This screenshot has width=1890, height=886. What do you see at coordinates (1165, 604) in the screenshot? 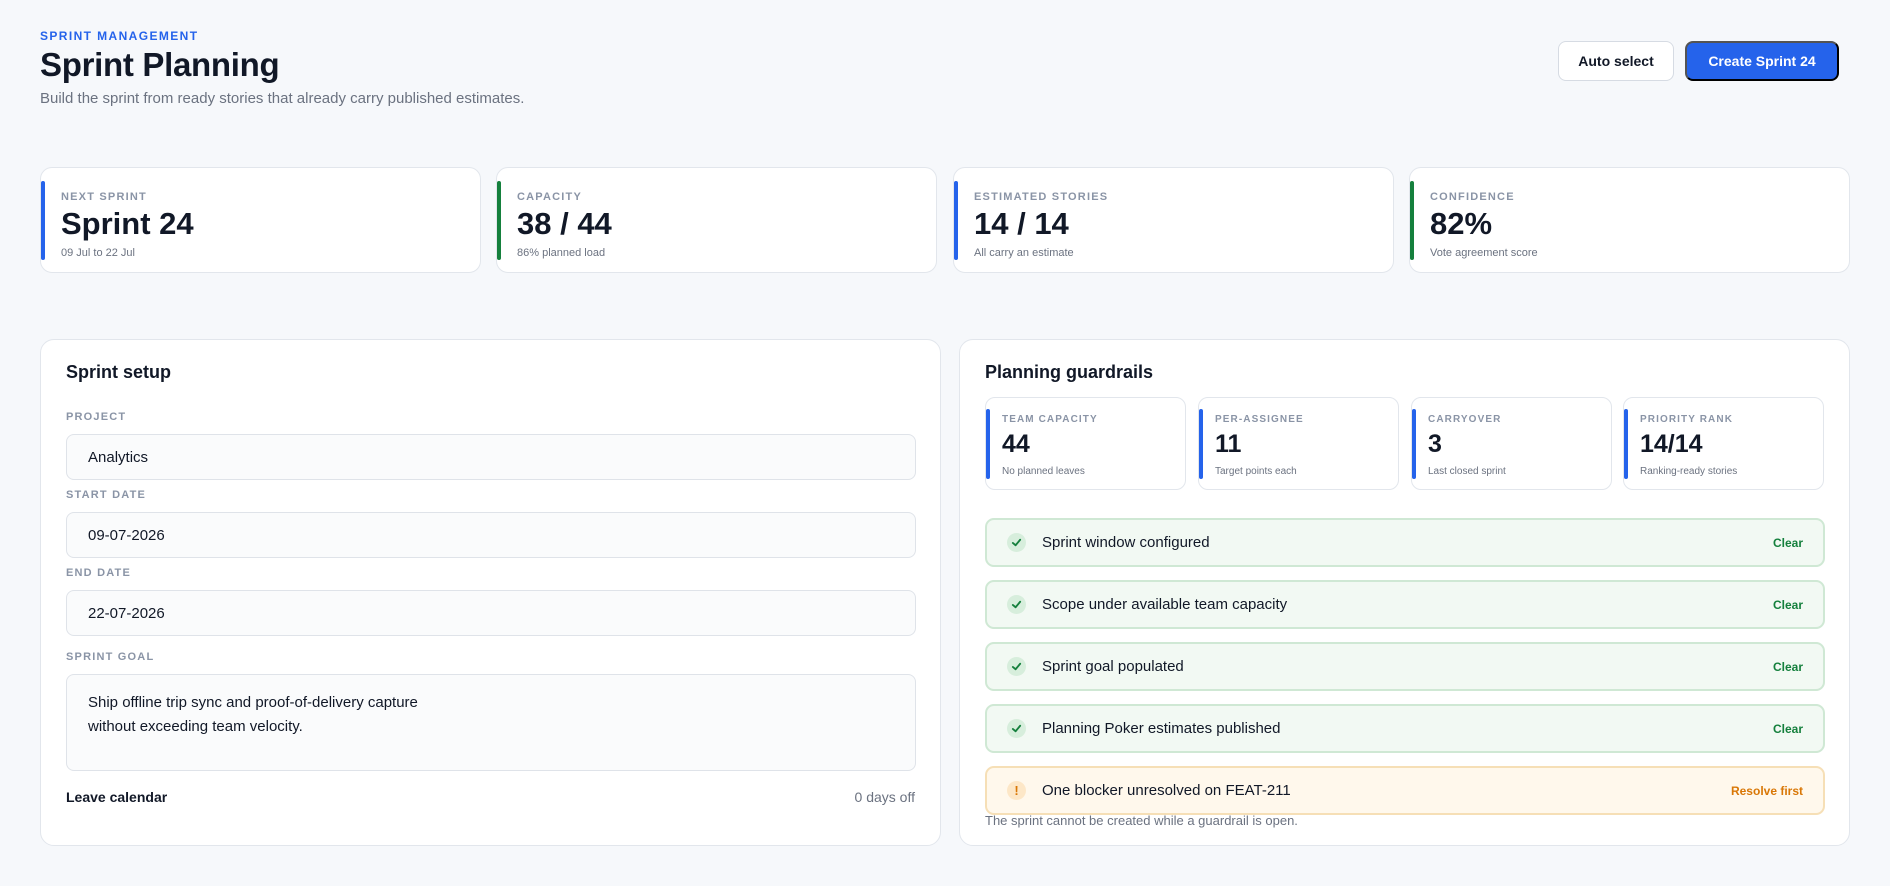
I see `guardrail-text: Scope under available team capacity` at bounding box center [1165, 604].